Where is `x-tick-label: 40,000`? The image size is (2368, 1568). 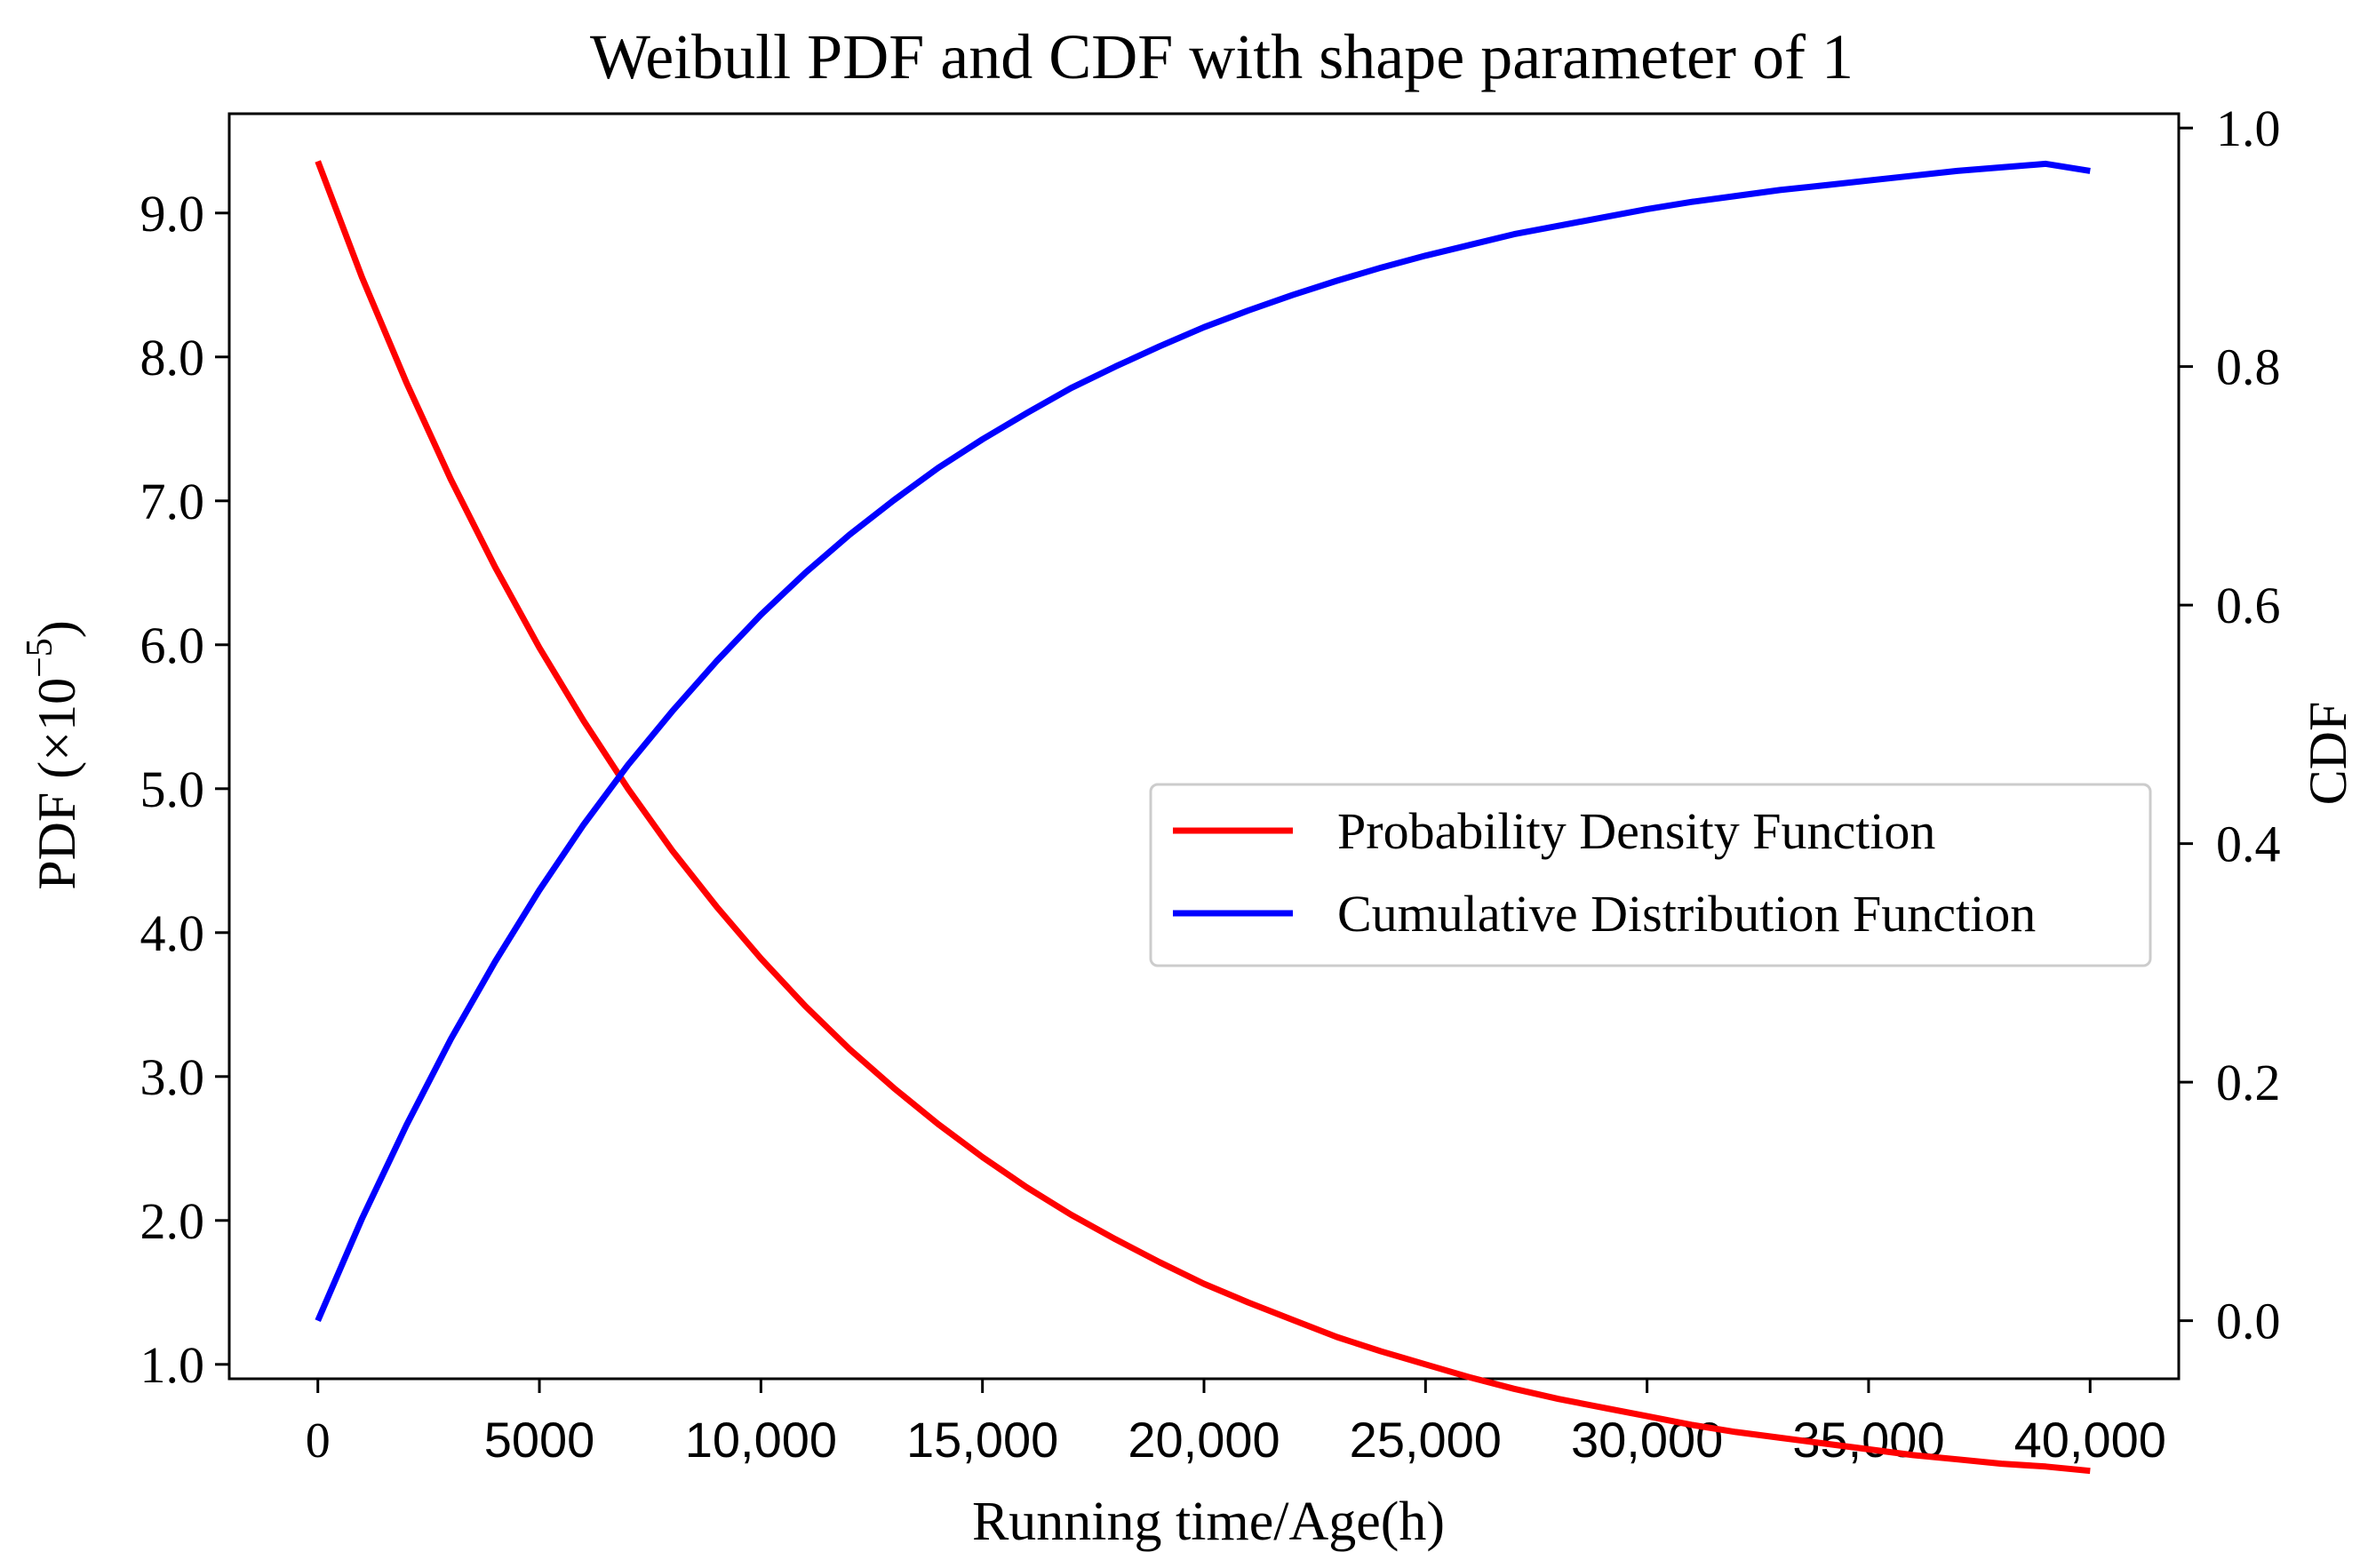 x-tick-label: 40,000 is located at coordinates (2090, 1440).